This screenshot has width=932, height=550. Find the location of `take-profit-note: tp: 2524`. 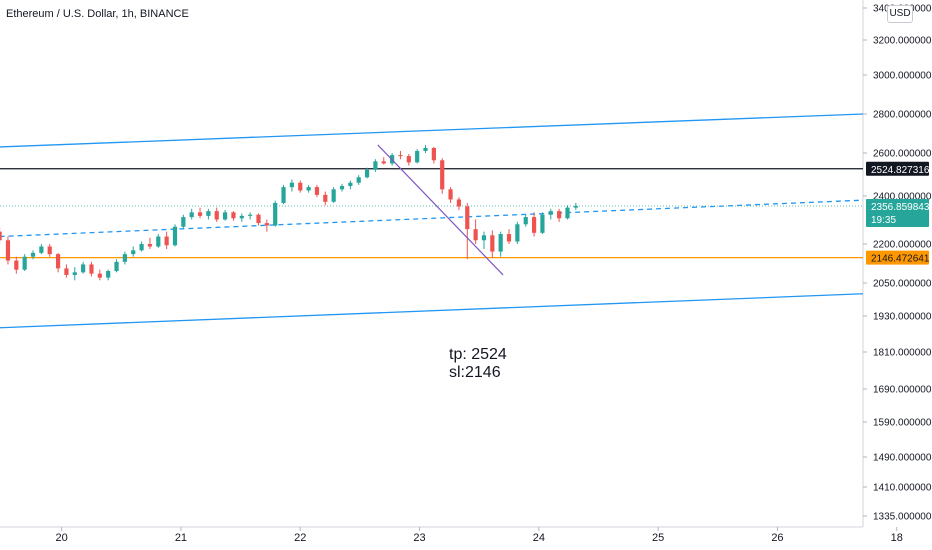

take-profit-note: tp: 2524 is located at coordinates (478, 354).